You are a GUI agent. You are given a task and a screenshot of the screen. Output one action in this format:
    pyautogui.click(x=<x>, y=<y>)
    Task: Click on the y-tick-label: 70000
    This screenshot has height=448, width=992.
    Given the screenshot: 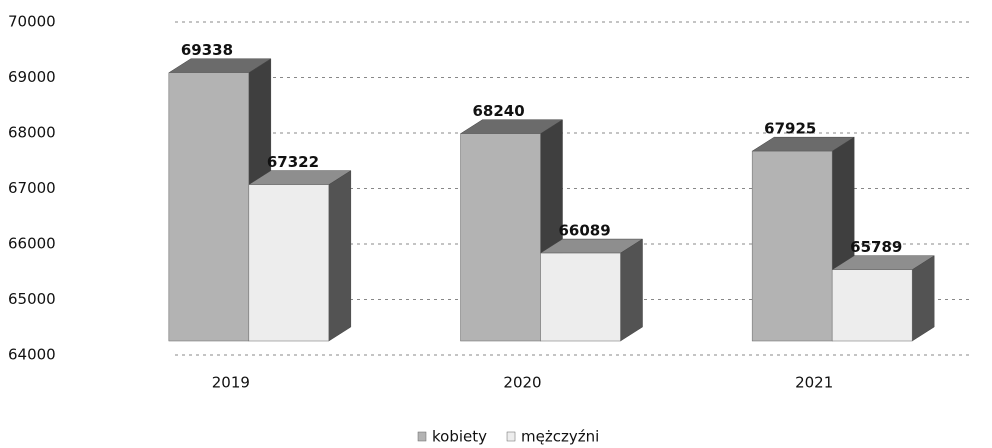 What is the action you would take?
    pyautogui.click(x=32, y=22)
    